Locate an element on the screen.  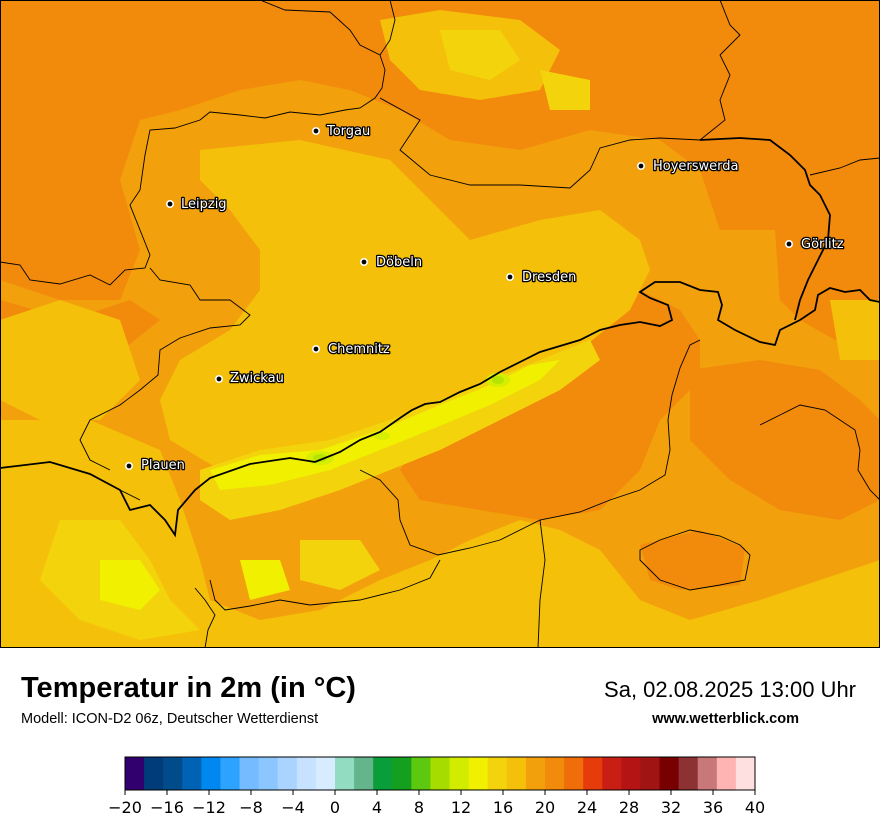
website-link: www.wetterblick.com is located at coordinates (725, 719).